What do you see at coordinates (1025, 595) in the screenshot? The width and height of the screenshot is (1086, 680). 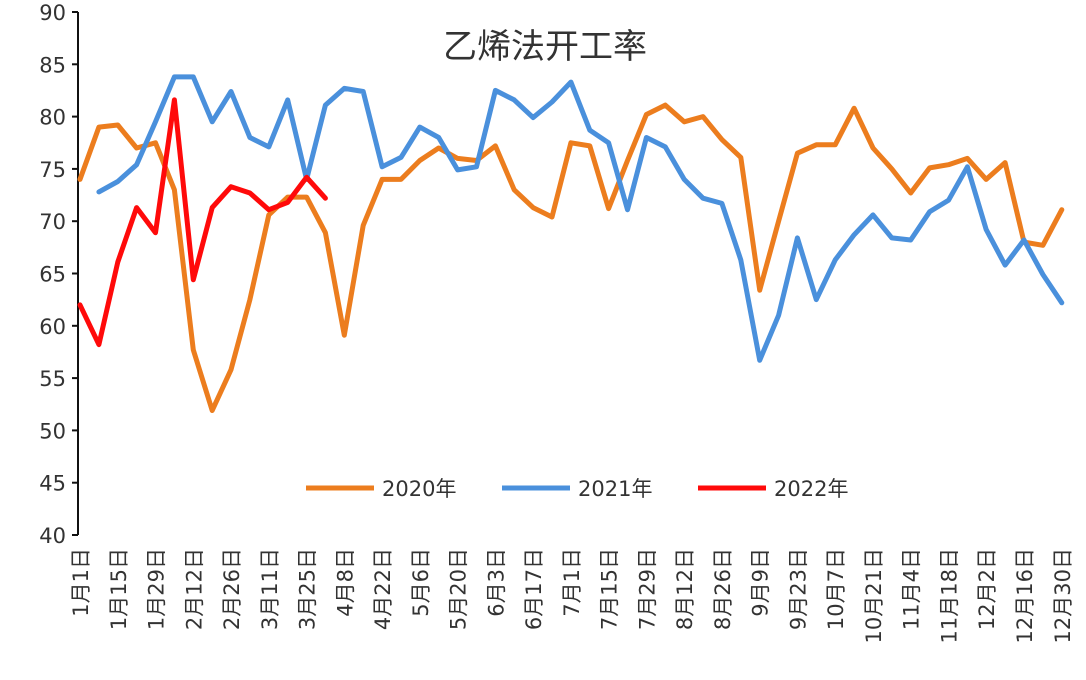 I see `x-tick-label: 12月16日` at bounding box center [1025, 595].